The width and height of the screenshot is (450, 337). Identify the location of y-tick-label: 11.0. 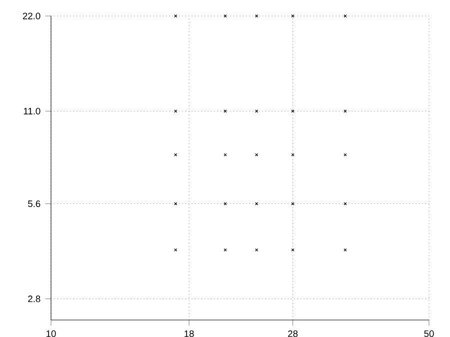
(32, 111).